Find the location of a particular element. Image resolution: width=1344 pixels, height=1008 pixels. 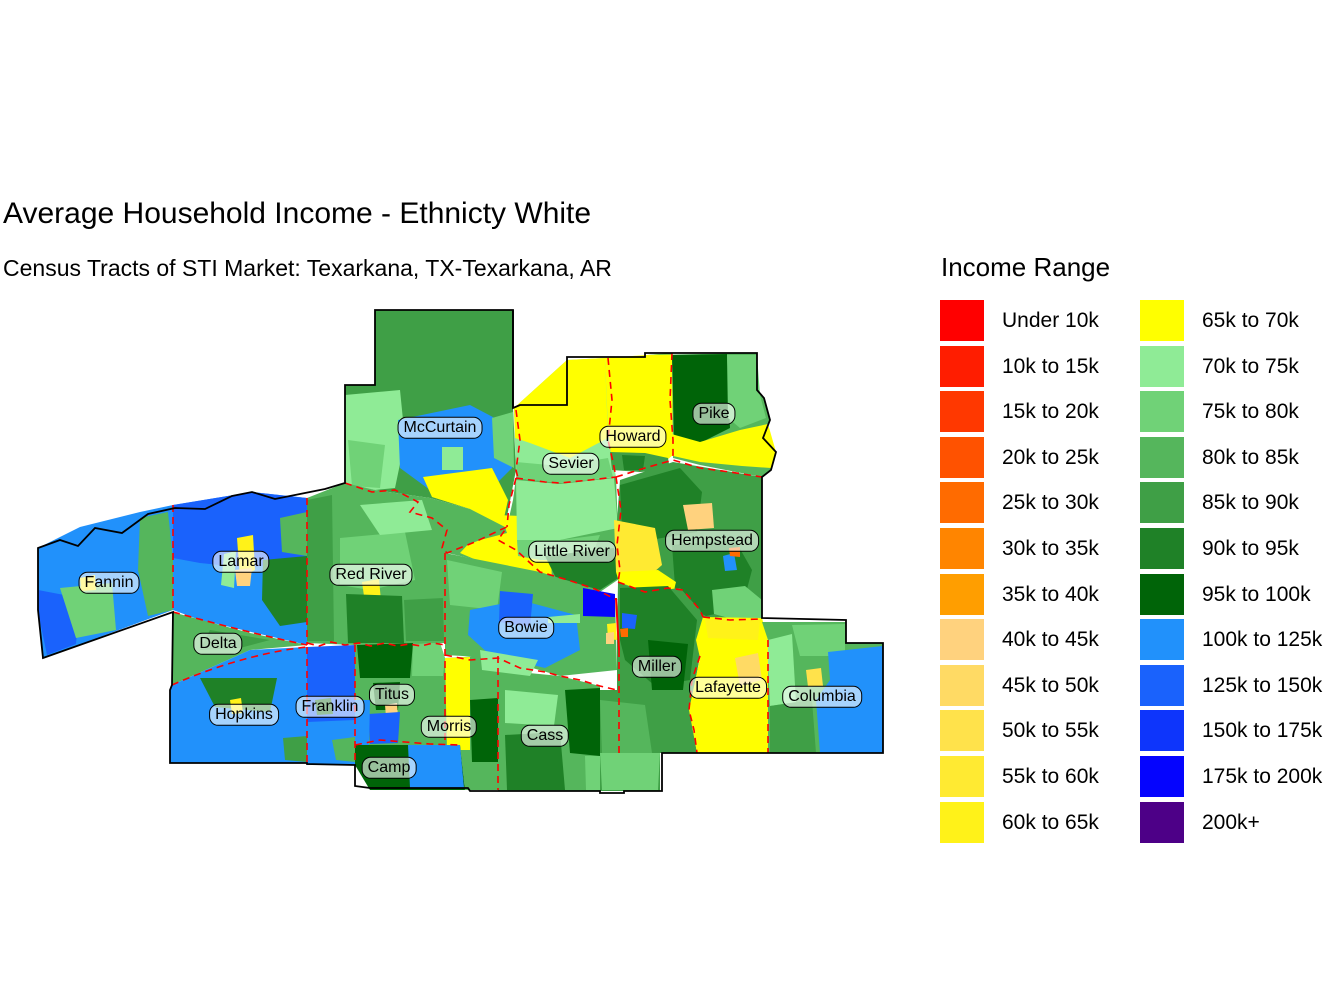

legend-item: 40k to 45k is located at coordinates (1019, 639).